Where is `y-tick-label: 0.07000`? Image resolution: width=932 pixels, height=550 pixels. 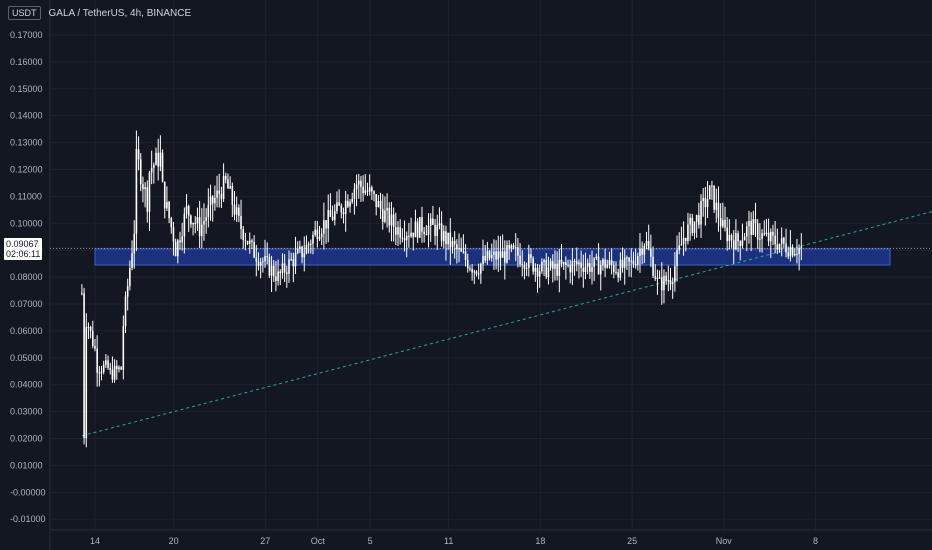
y-tick-label: 0.07000 is located at coordinates (26, 304).